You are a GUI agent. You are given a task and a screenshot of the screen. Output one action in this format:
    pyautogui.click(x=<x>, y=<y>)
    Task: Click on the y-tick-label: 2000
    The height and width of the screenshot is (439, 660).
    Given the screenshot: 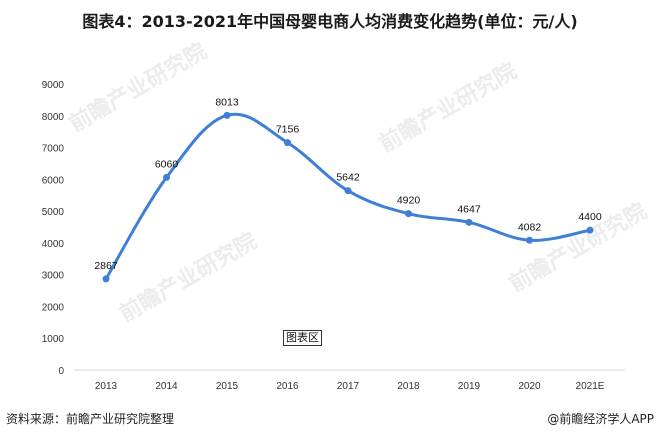 What is the action you would take?
    pyautogui.click(x=53, y=307)
    